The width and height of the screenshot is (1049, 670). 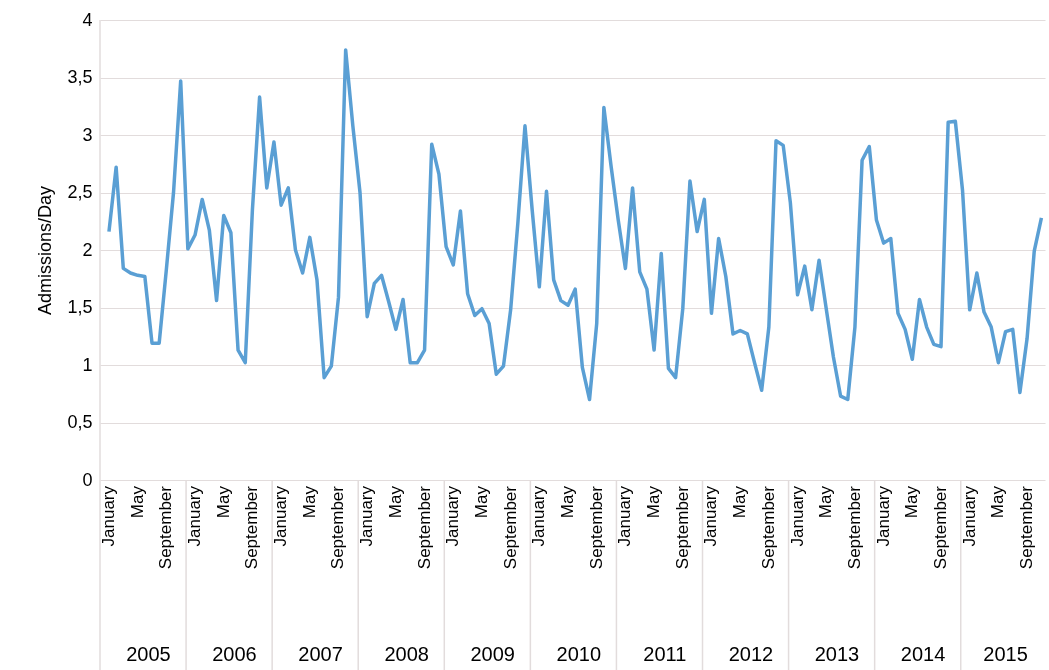 I want to click on y-tick-label: 4, so click(x=87, y=19).